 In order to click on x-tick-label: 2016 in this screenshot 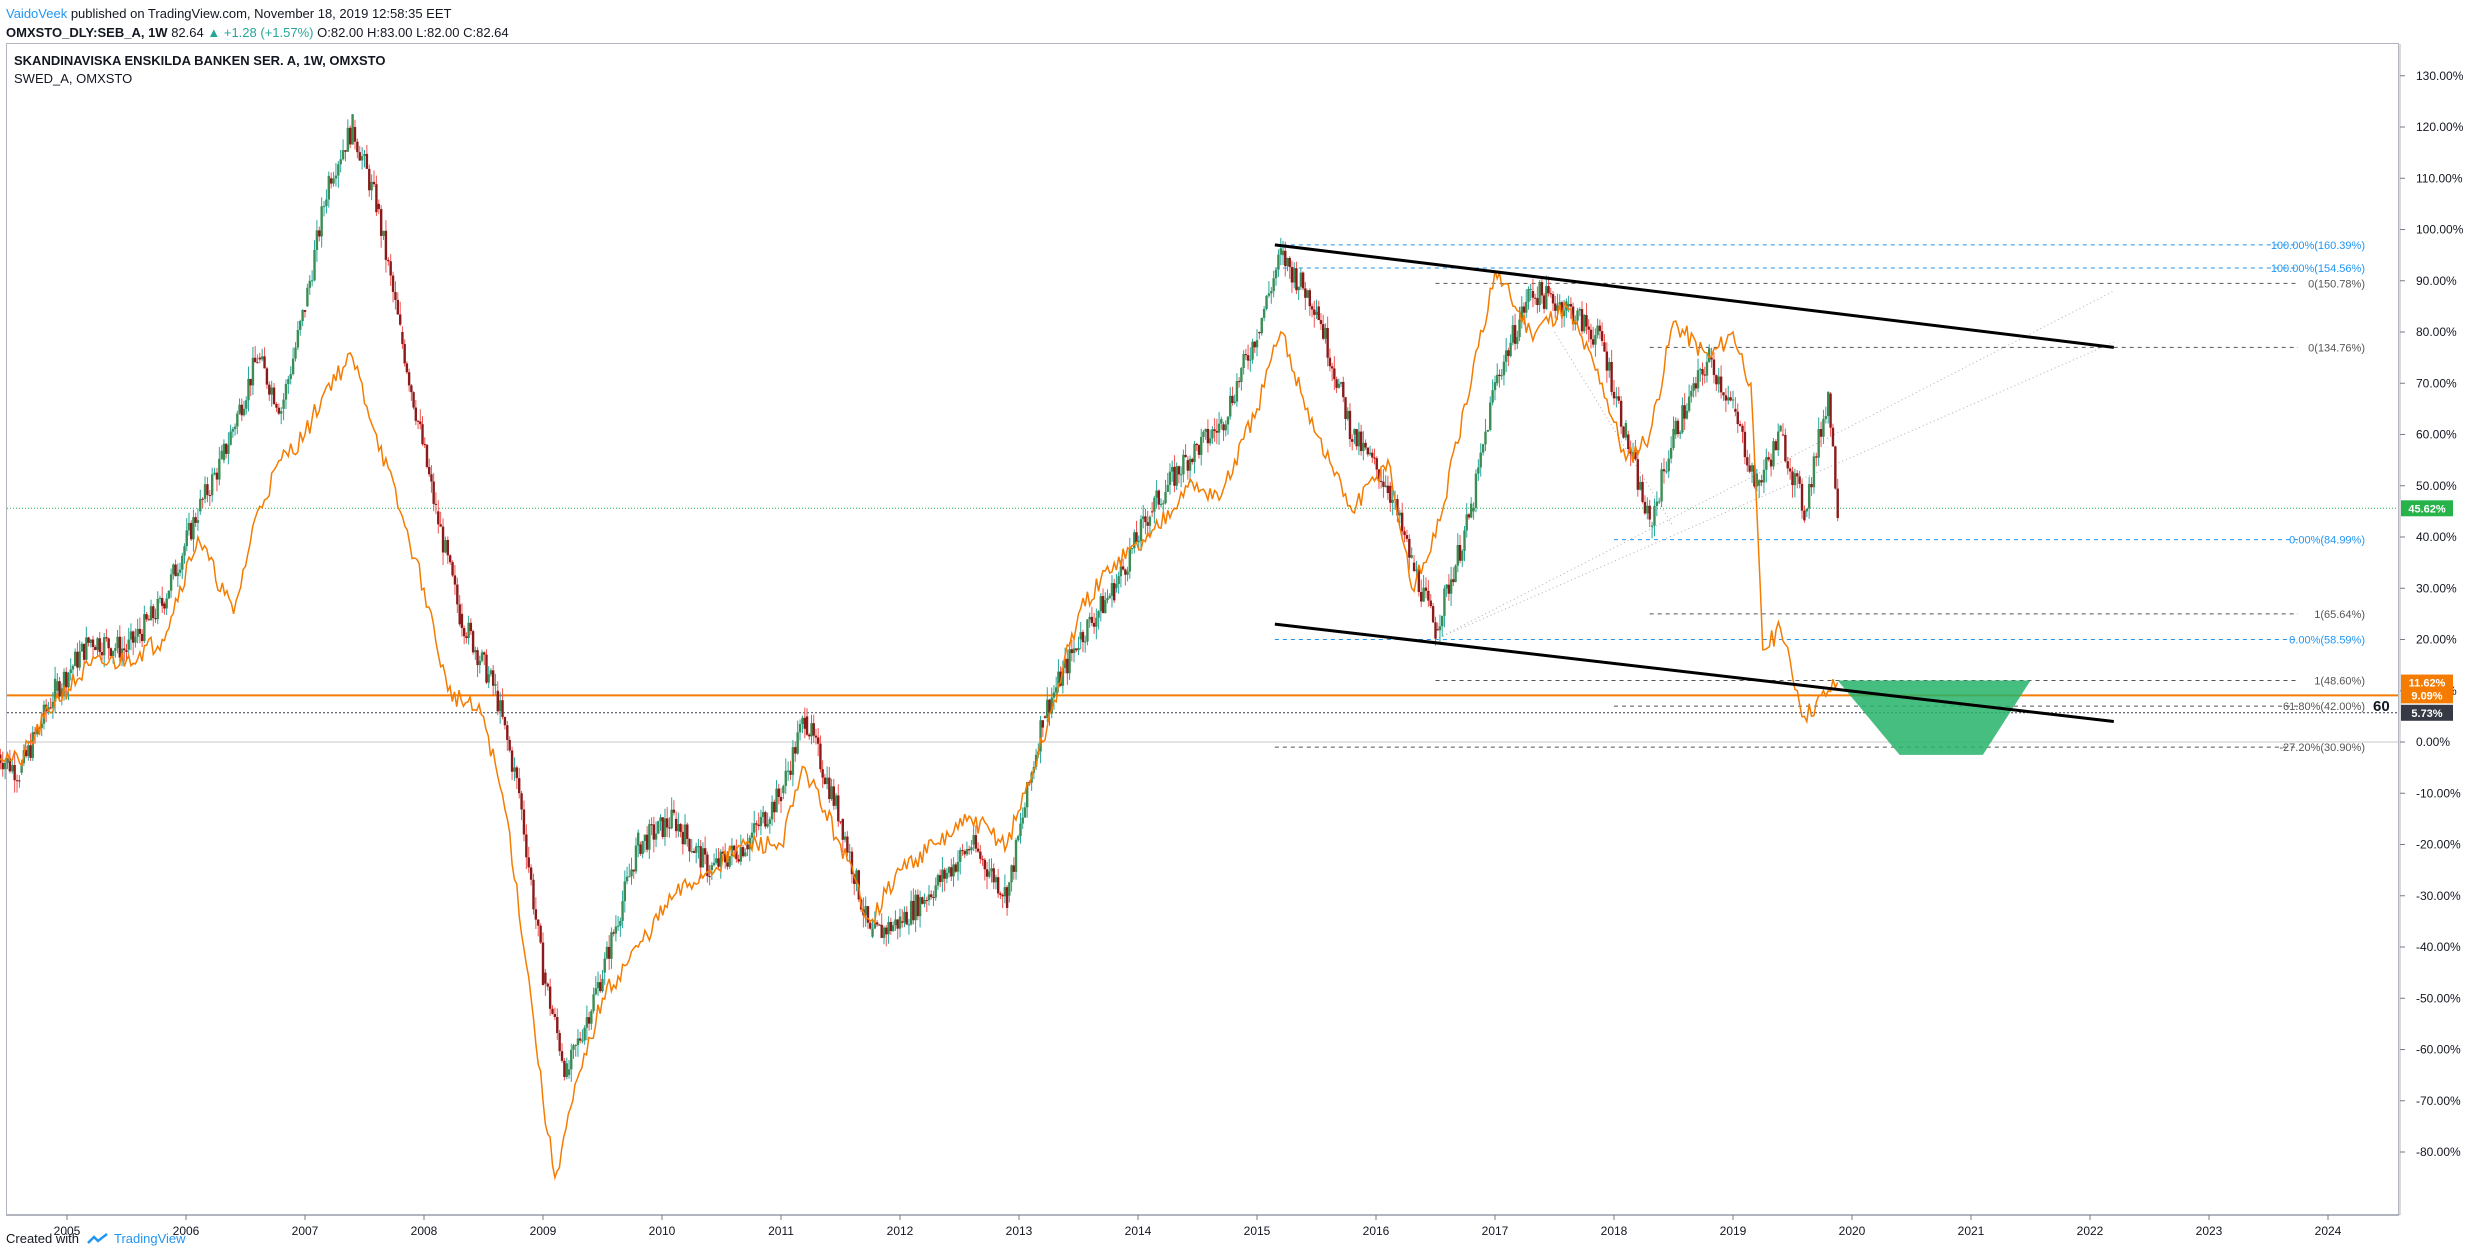, I will do `click(1376, 1231)`.